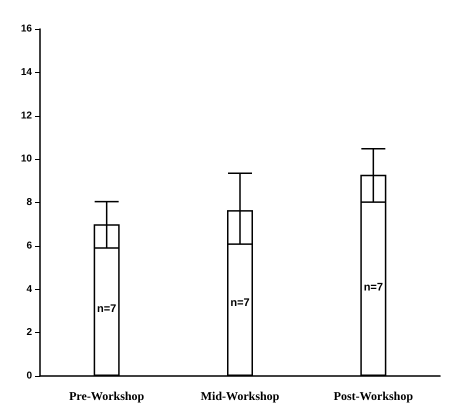 This screenshot has width=471, height=419. I want to click on y-tick-label: 10, so click(26, 159).